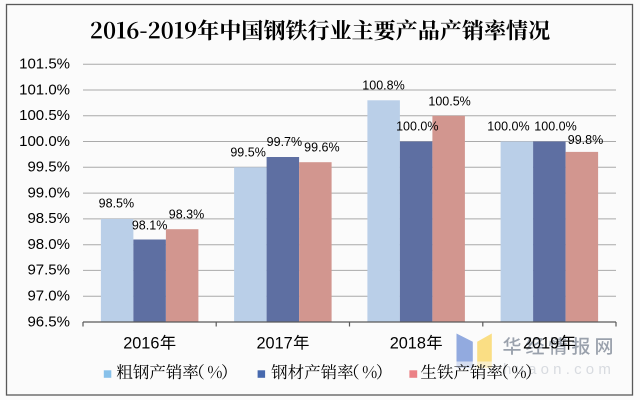 Image resolution: width=640 pixels, height=400 pixels. Describe the element at coordinates (48, 270) in the screenshot. I see `svg-text: 97.5%` at that location.